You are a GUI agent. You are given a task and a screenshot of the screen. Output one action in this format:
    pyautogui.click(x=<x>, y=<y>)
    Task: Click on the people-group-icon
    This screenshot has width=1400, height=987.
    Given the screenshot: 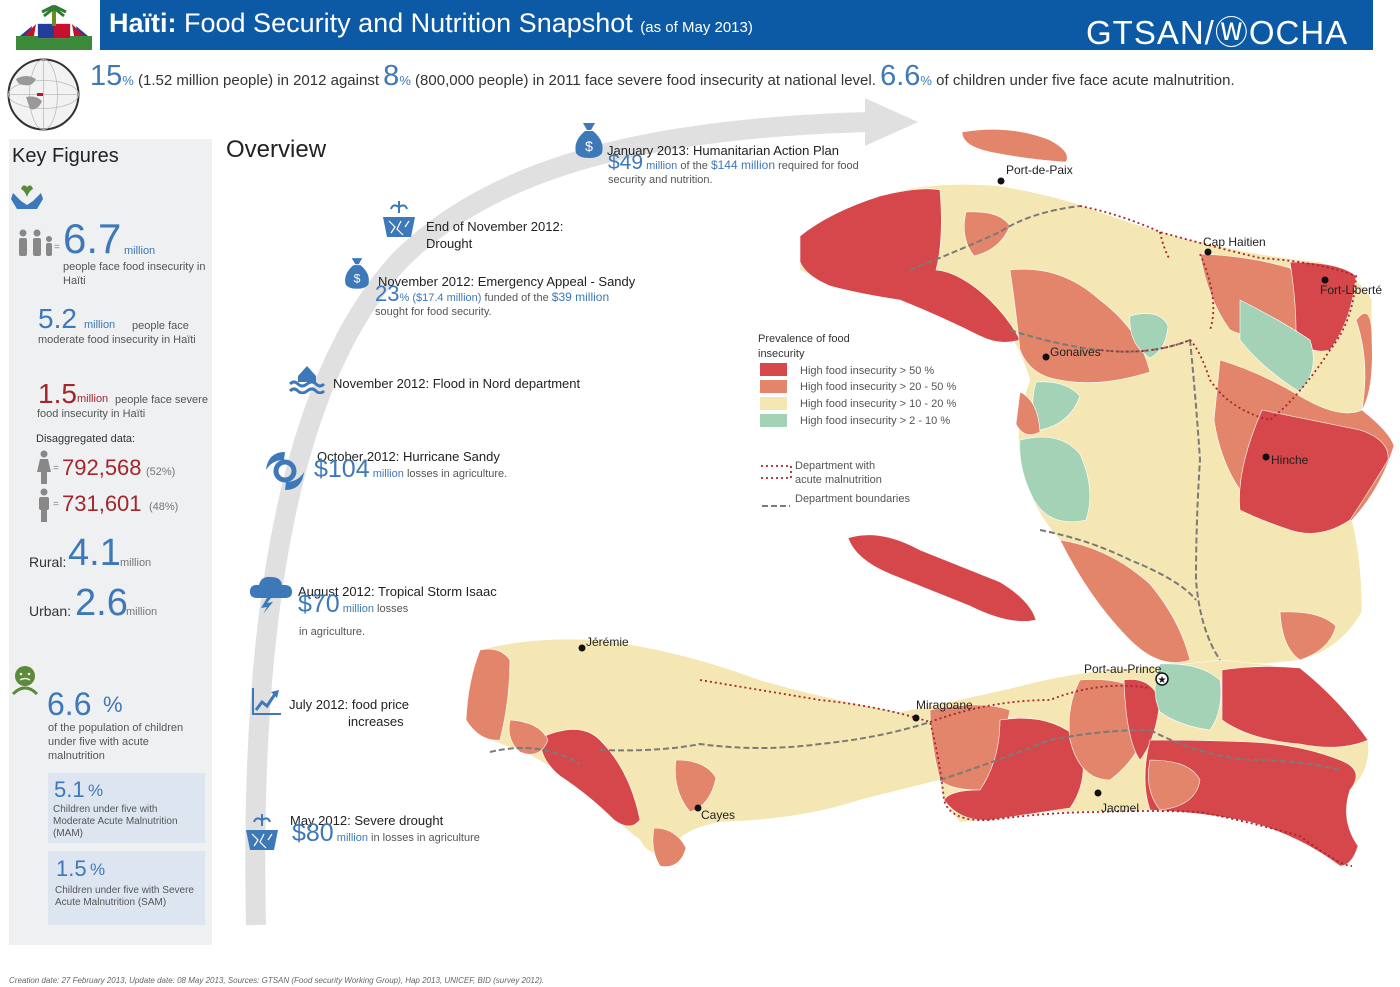 What is the action you would take?
    pyautogui.click(x=37, y=245)
    